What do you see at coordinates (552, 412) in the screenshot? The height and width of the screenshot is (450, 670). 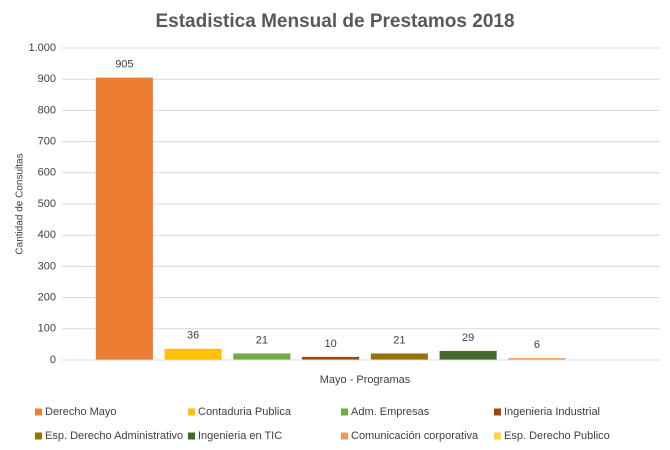 I see `legend-label: Ingenieria Industrial` at bounding box center [552, 412].